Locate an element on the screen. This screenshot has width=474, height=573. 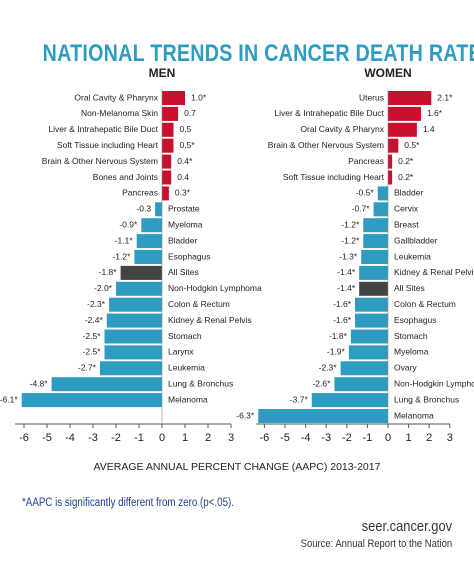
men-x-tick-label: -1 is located at coordinates (139, 438).